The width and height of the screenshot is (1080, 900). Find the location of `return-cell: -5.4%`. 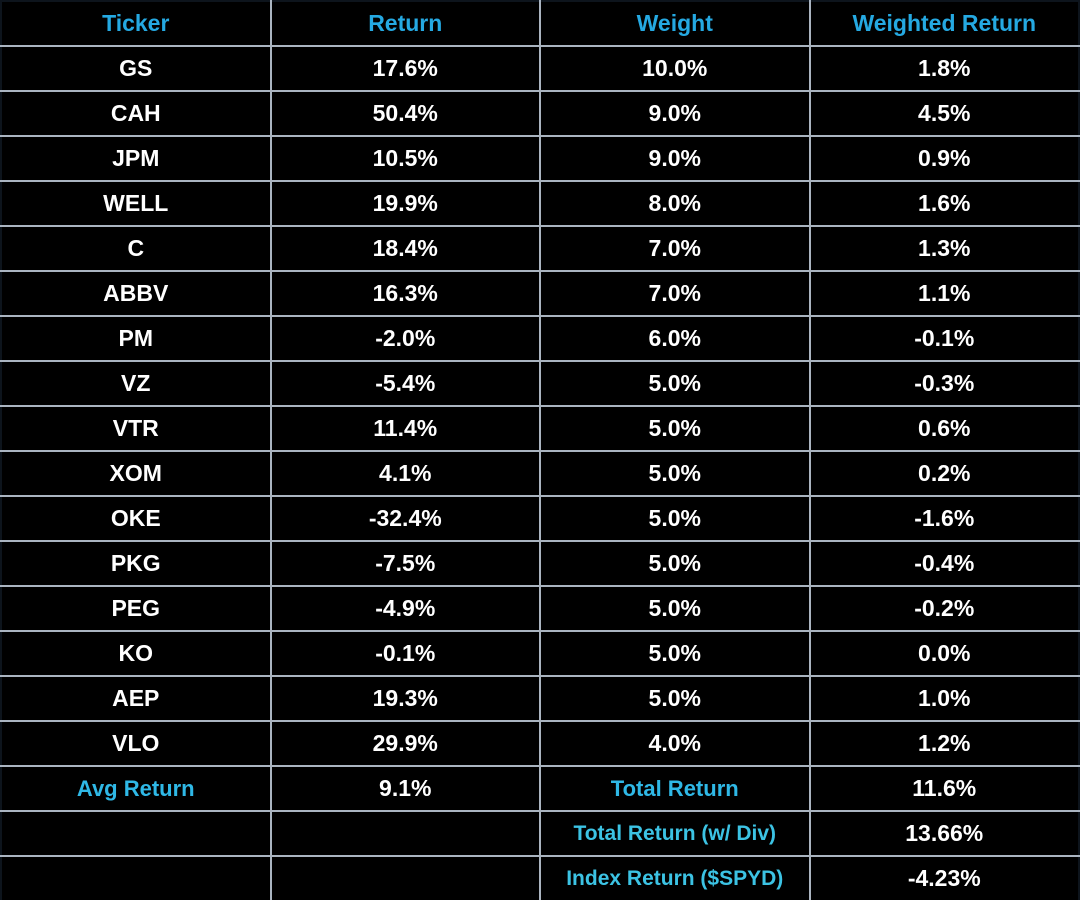

return-cell: -5.4% is located at coordinates (405, 383).